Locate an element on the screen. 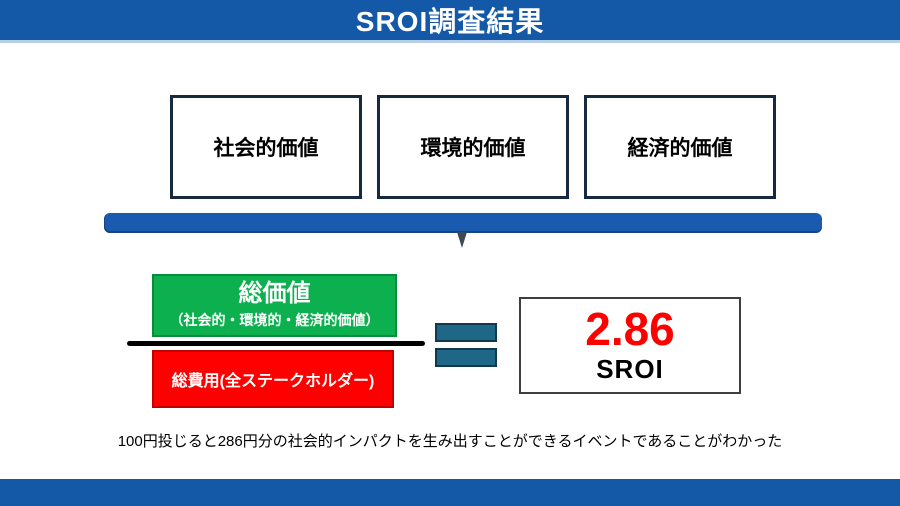 This screenshot has width=900, height=506. bottom-bar is located at coordinates (450, 492).